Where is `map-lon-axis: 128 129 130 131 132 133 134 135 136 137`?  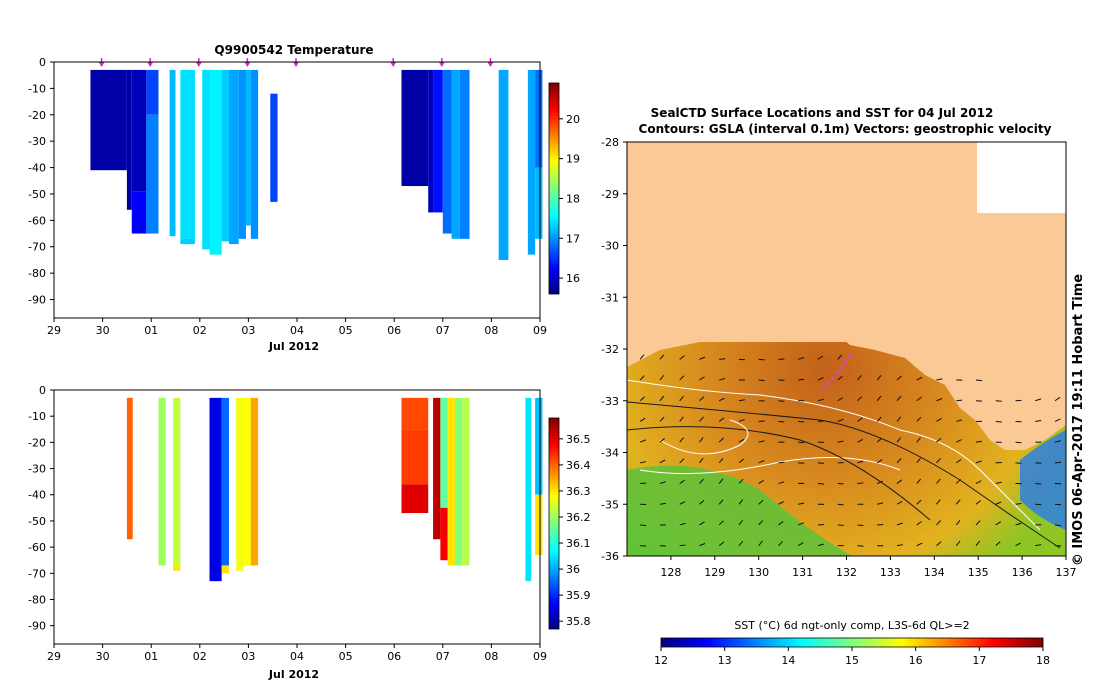 map-lon-axis: 128 129 130 131 132 133 134 135 136 137 is located at coordinates (868, 567).